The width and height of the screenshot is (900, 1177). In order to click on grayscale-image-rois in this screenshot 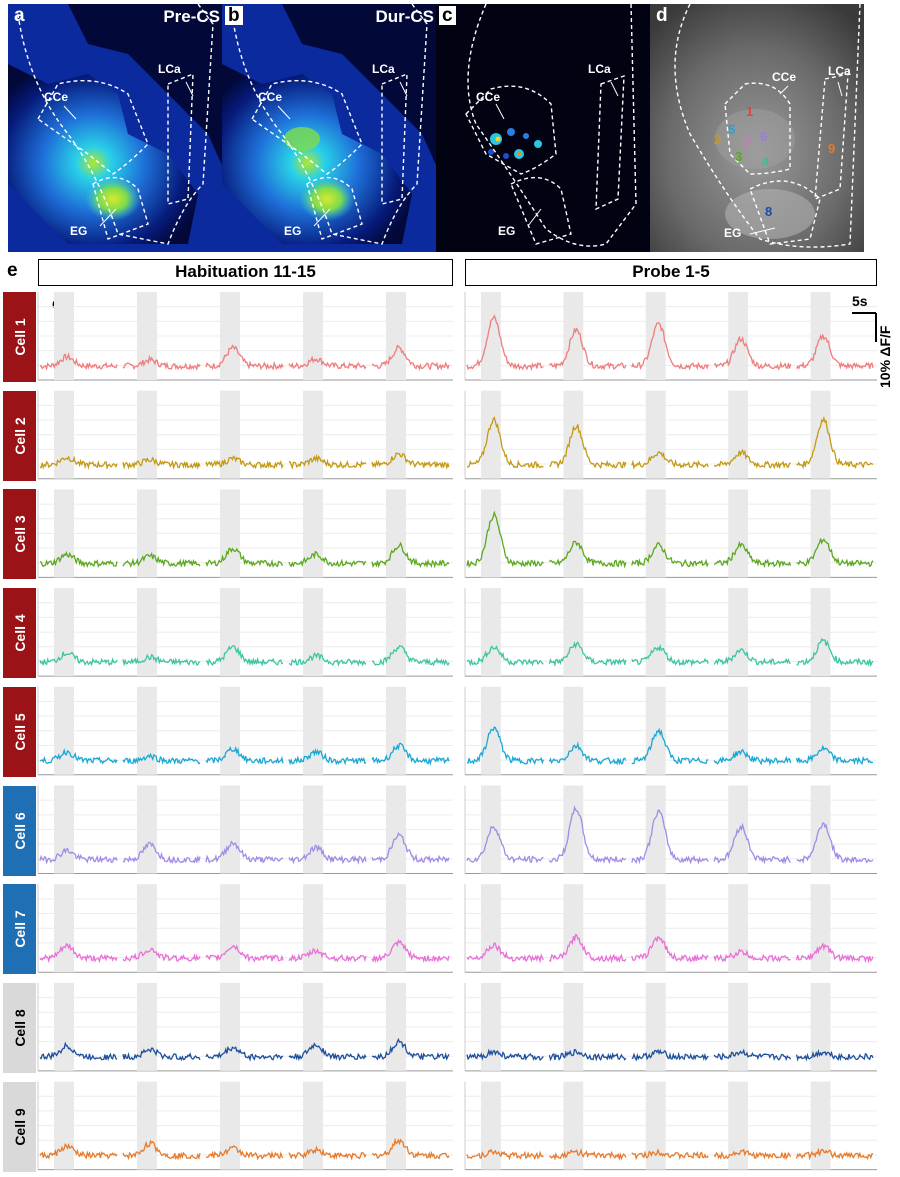, I will do `click(757, 128)`.